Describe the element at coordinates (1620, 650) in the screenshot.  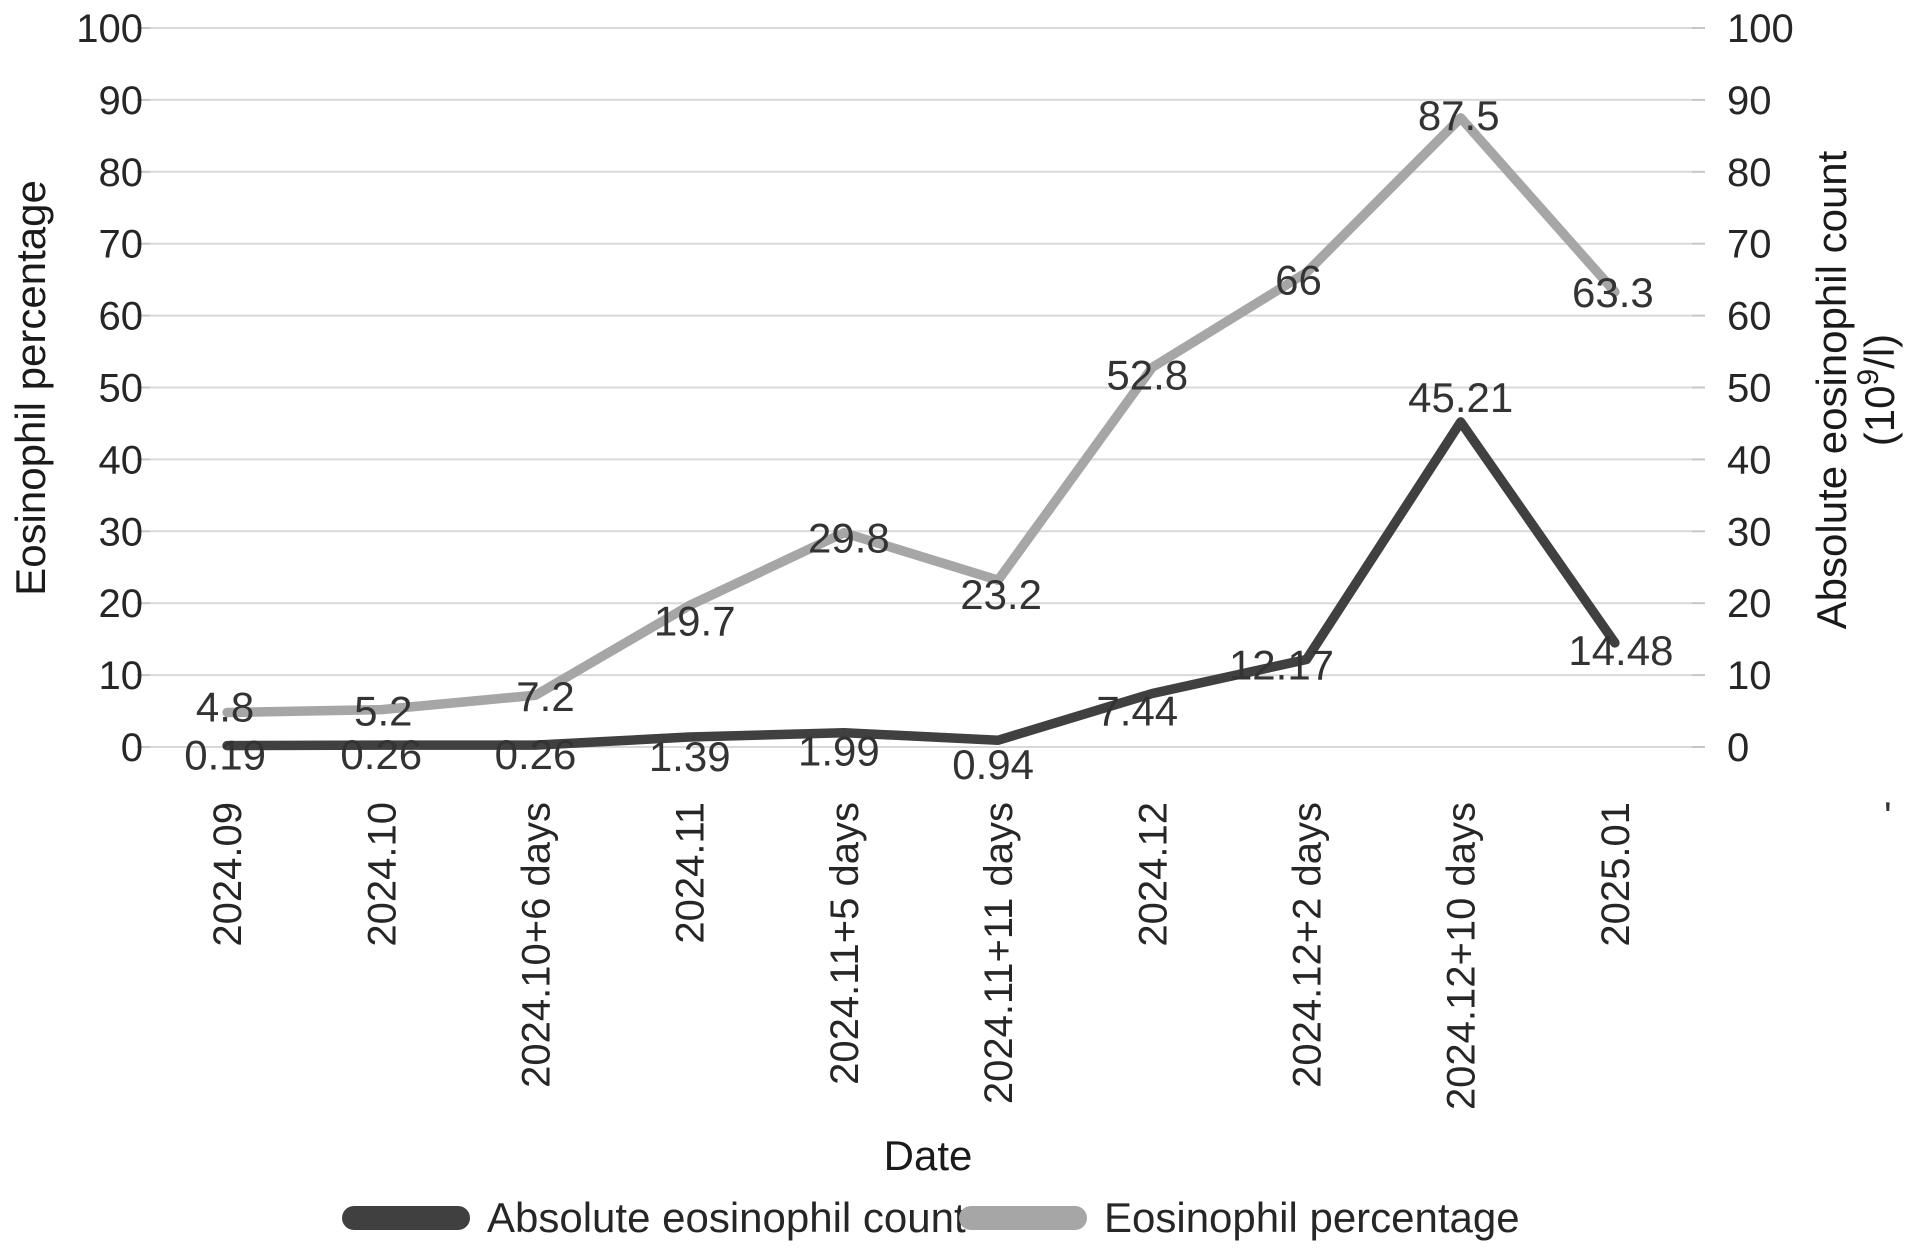
I see `data-label: 14.48` at that location.